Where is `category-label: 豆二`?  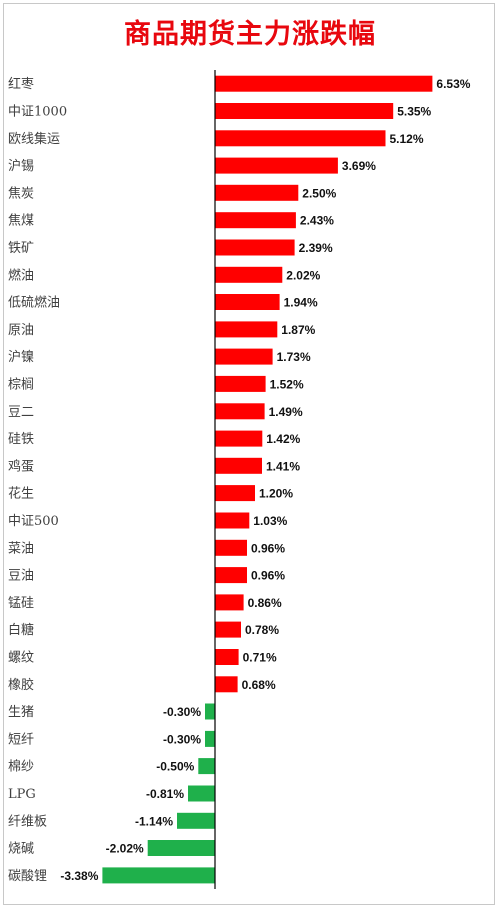 category-label: 豆二 is located at coordinates (21, 412).